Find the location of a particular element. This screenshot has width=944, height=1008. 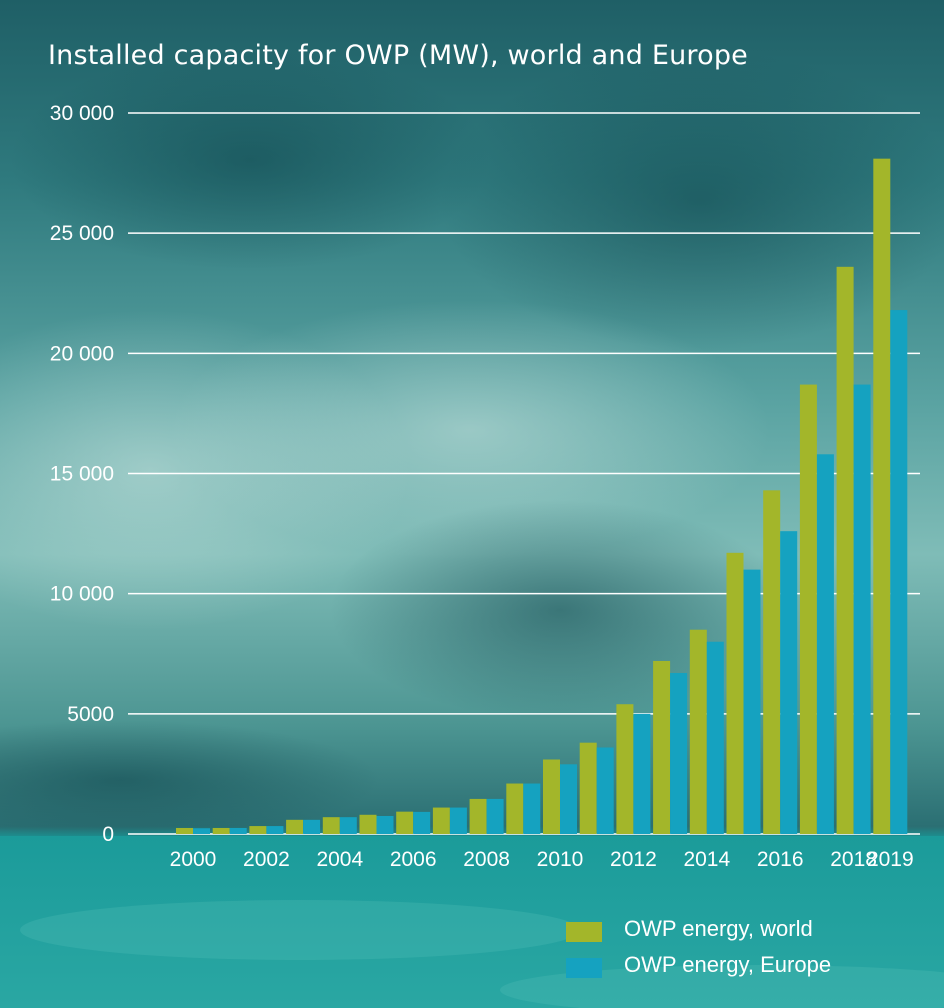

bar-europe-2019 is located at coordinates (899, 572).